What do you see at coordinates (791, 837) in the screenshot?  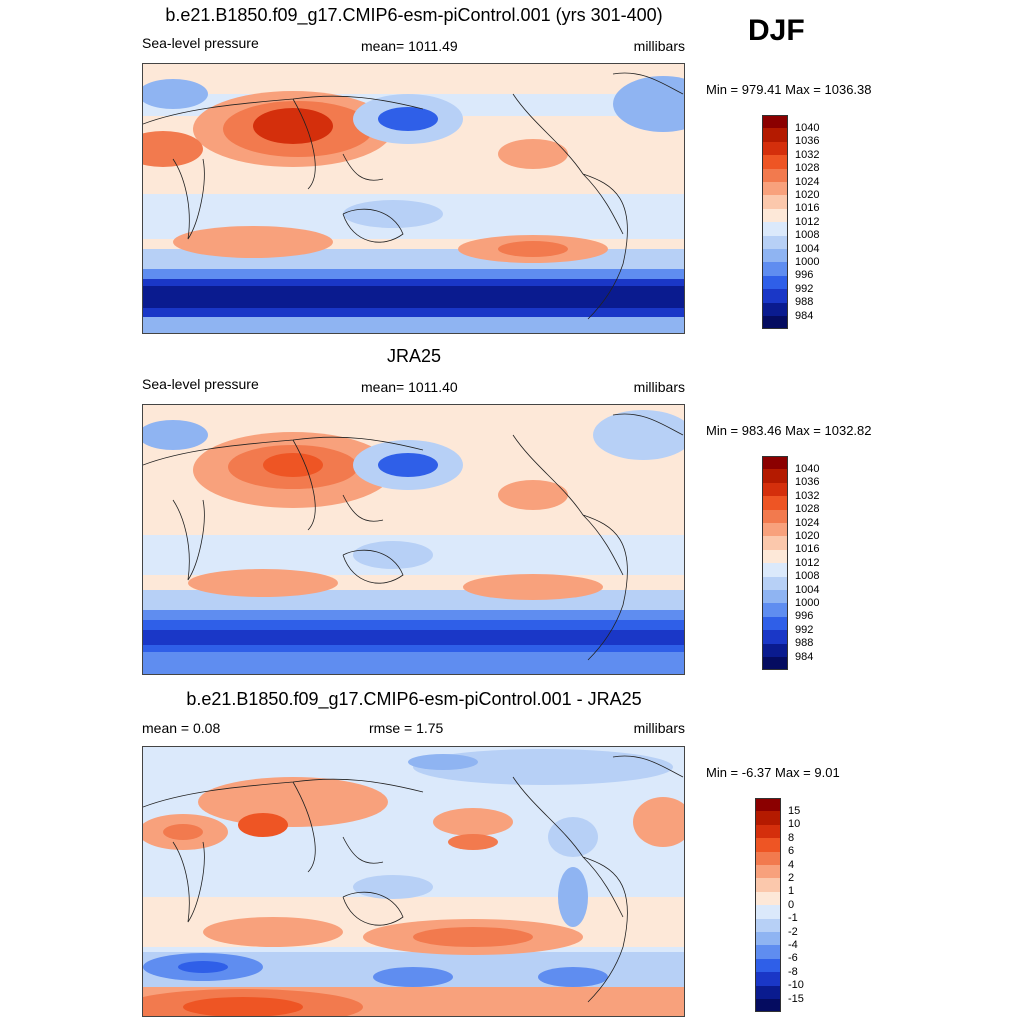 I see `colorbar-tick-label: 8` at bounding box center [791, 837].